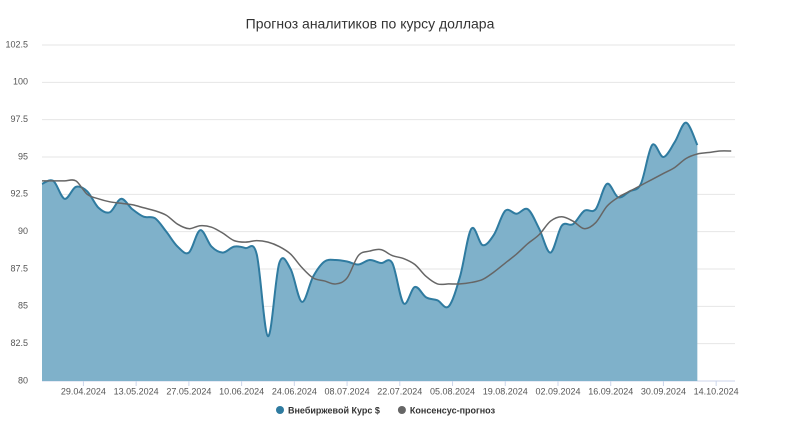 This screenshot has height=448, width=796. Describe the element at coordinates (23, 380) in the screenshot. I see `y-tick-label: 80` at that location.